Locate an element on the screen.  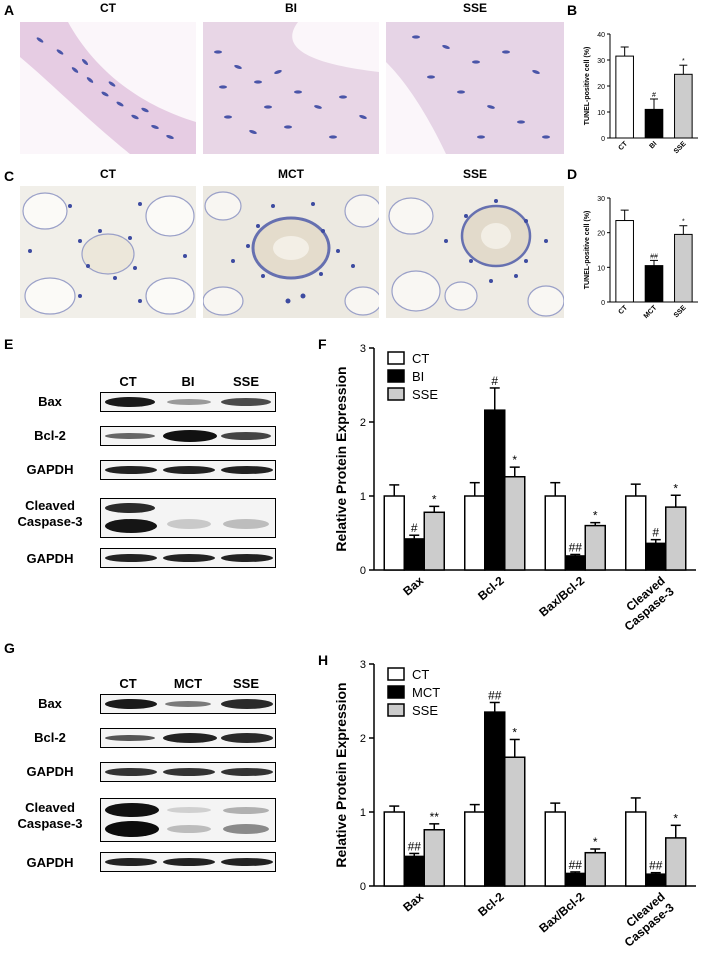
image-title-a-bi: BI is located at coordinates (291, 8).